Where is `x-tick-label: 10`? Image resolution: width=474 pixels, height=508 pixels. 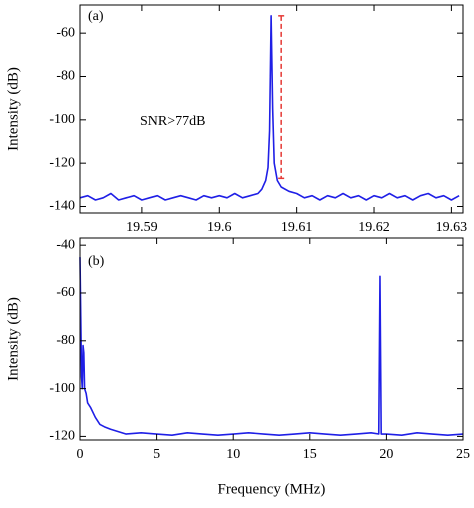
x-tick-label: 10 is located at coordinates (233, 454).